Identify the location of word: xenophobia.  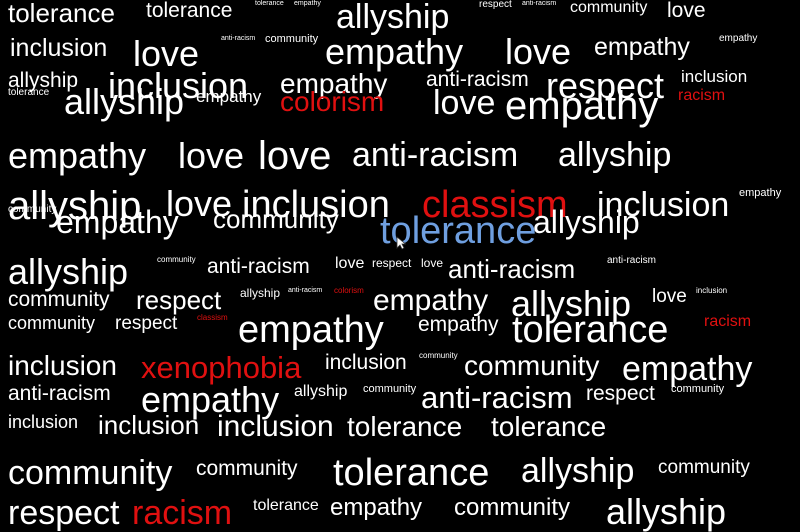
(221, 367).